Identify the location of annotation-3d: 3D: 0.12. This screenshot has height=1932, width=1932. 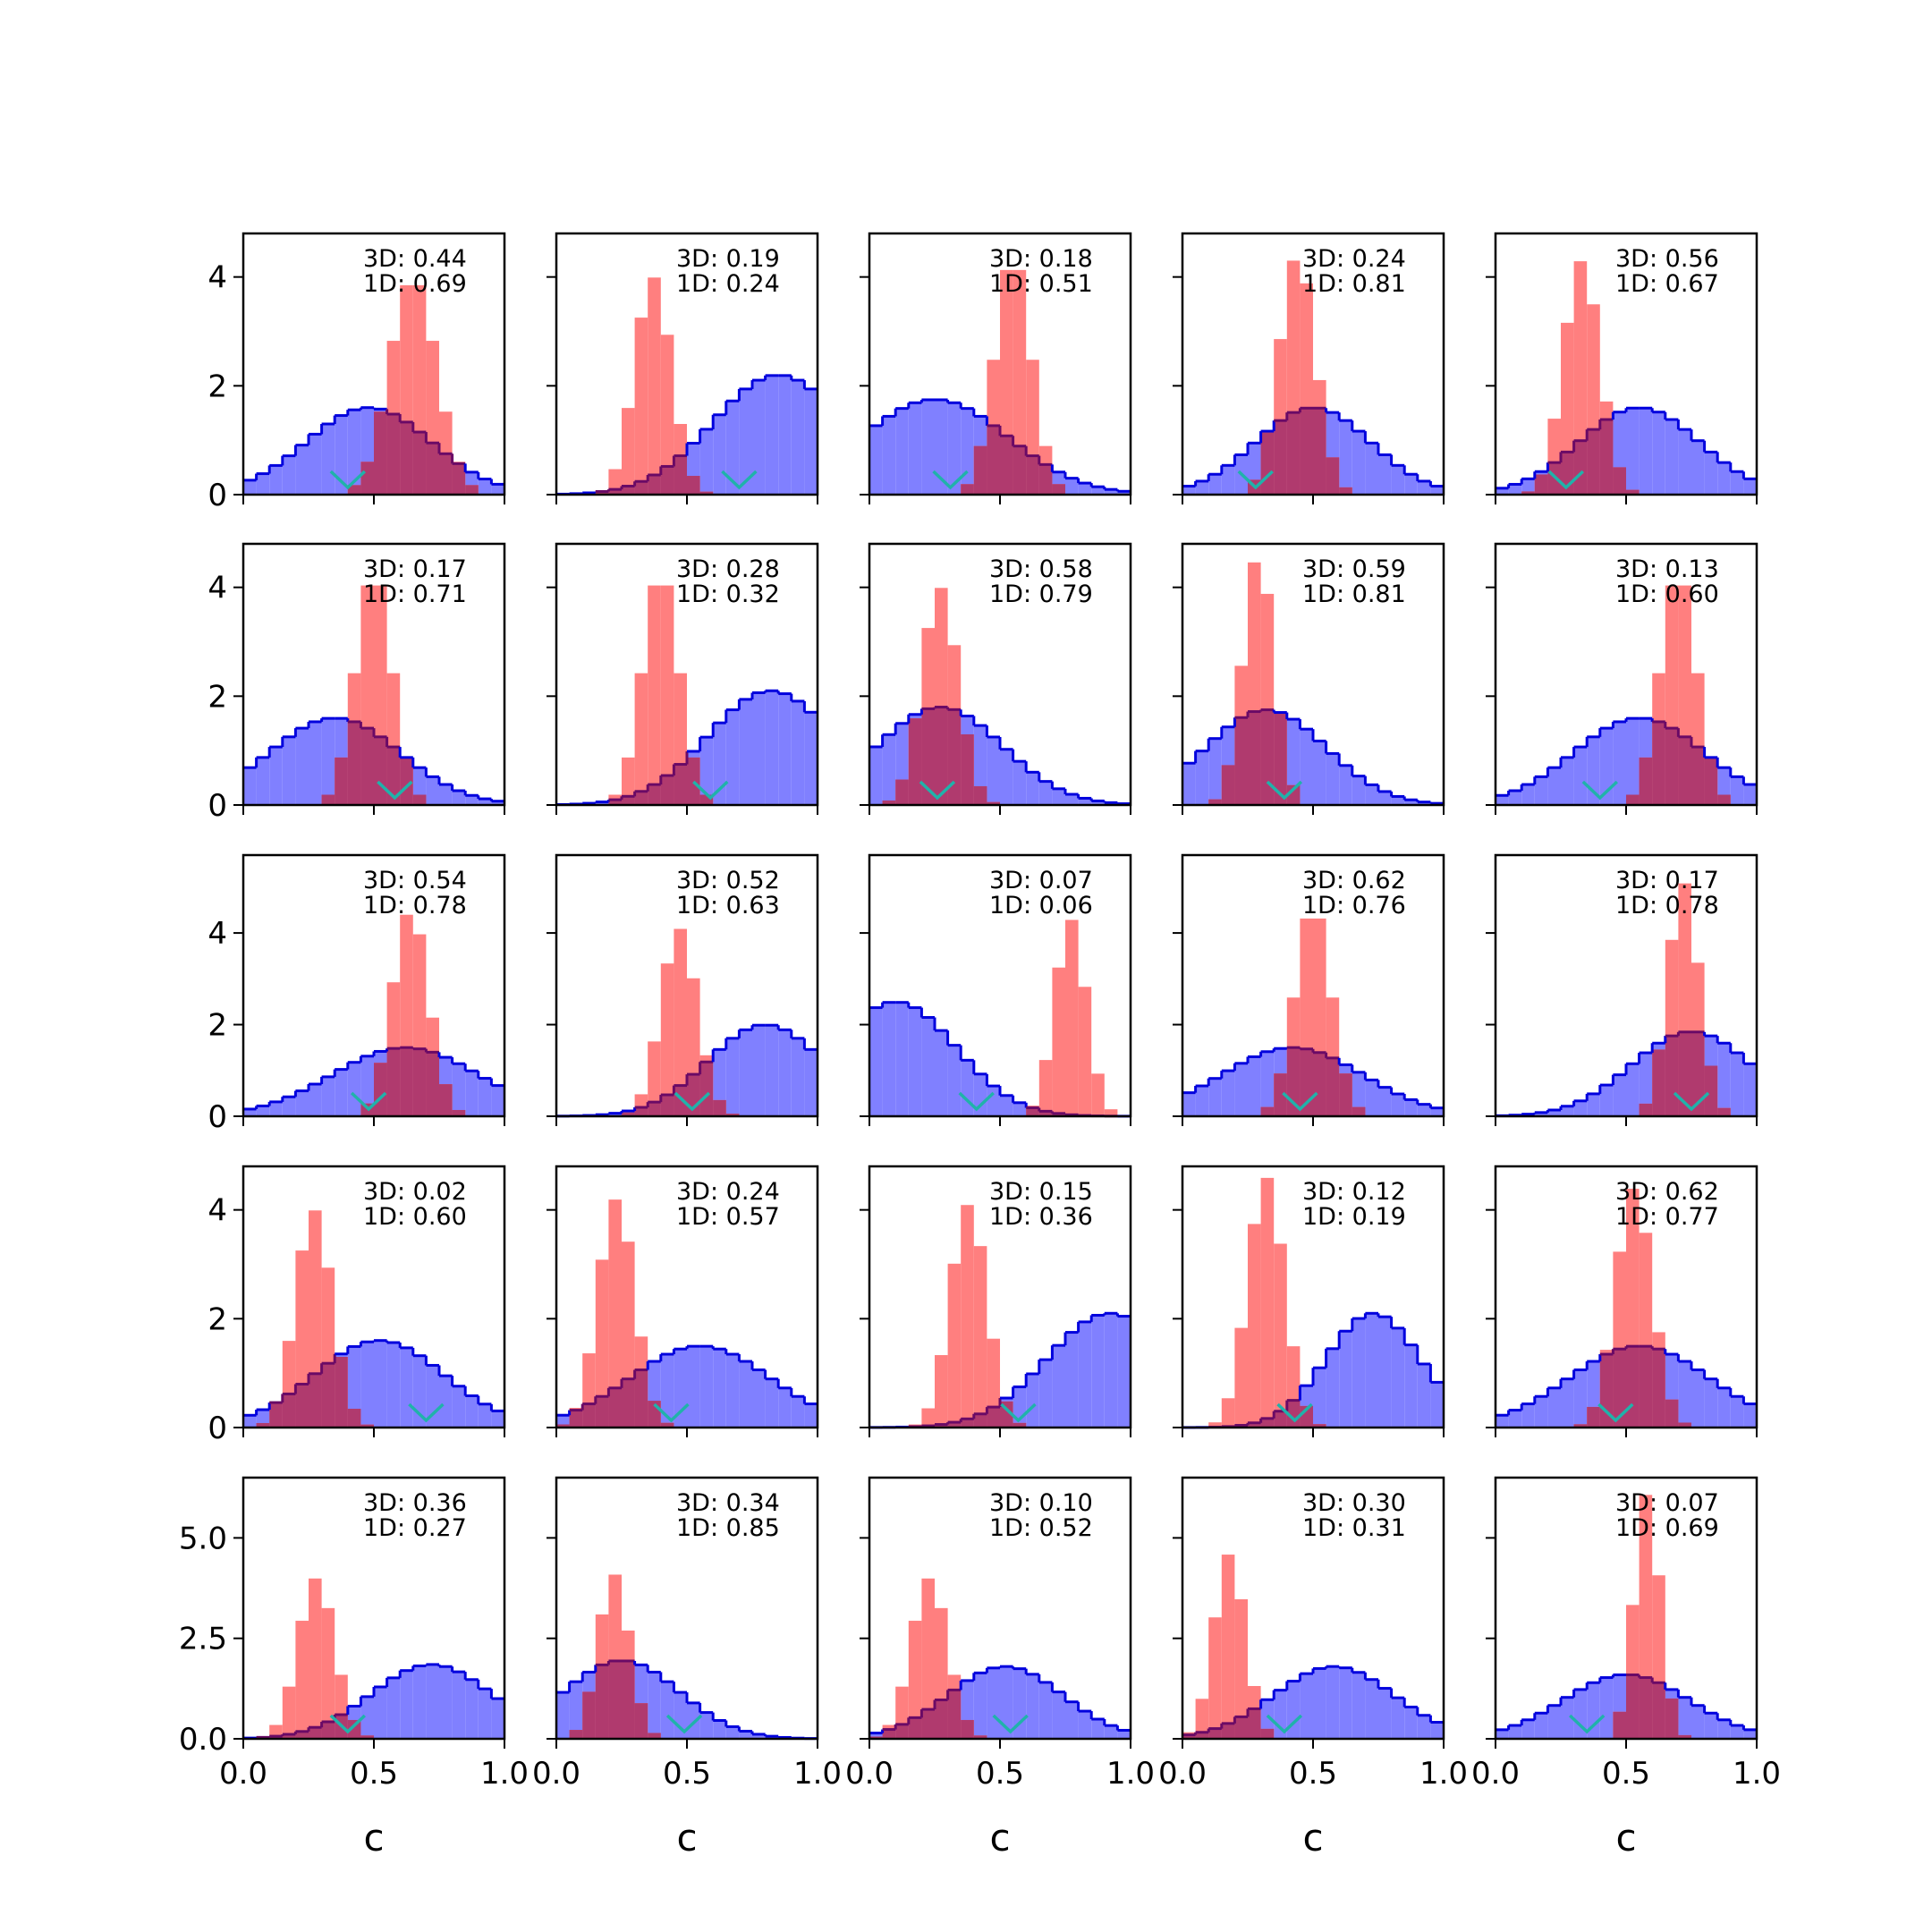
(1354, 1192).